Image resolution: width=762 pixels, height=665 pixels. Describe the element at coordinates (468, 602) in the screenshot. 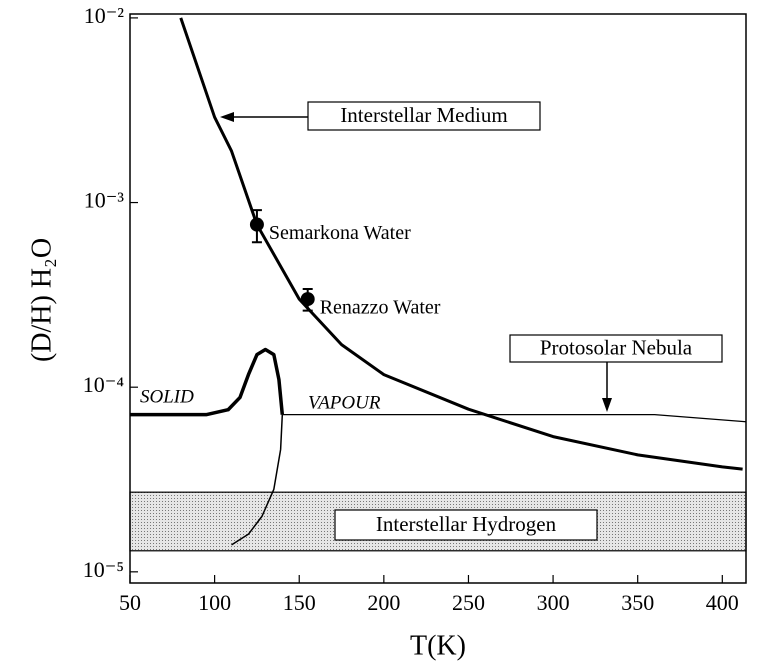

I see `x-tick-label: 250` at that location.